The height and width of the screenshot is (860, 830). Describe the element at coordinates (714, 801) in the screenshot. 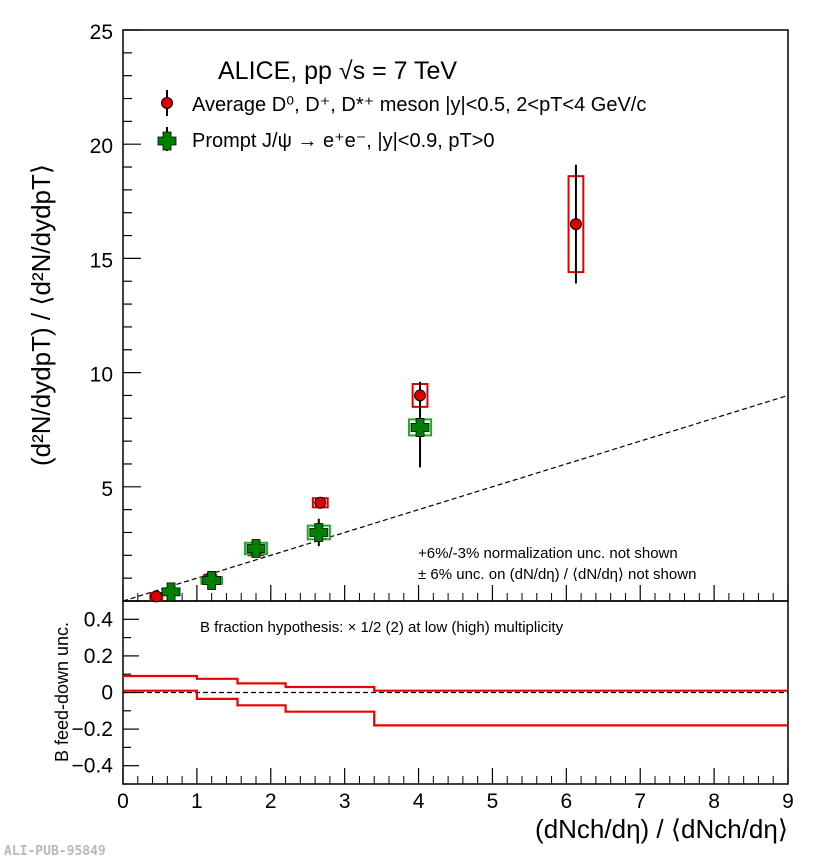

I see `x-tick-label: 8` at that location.